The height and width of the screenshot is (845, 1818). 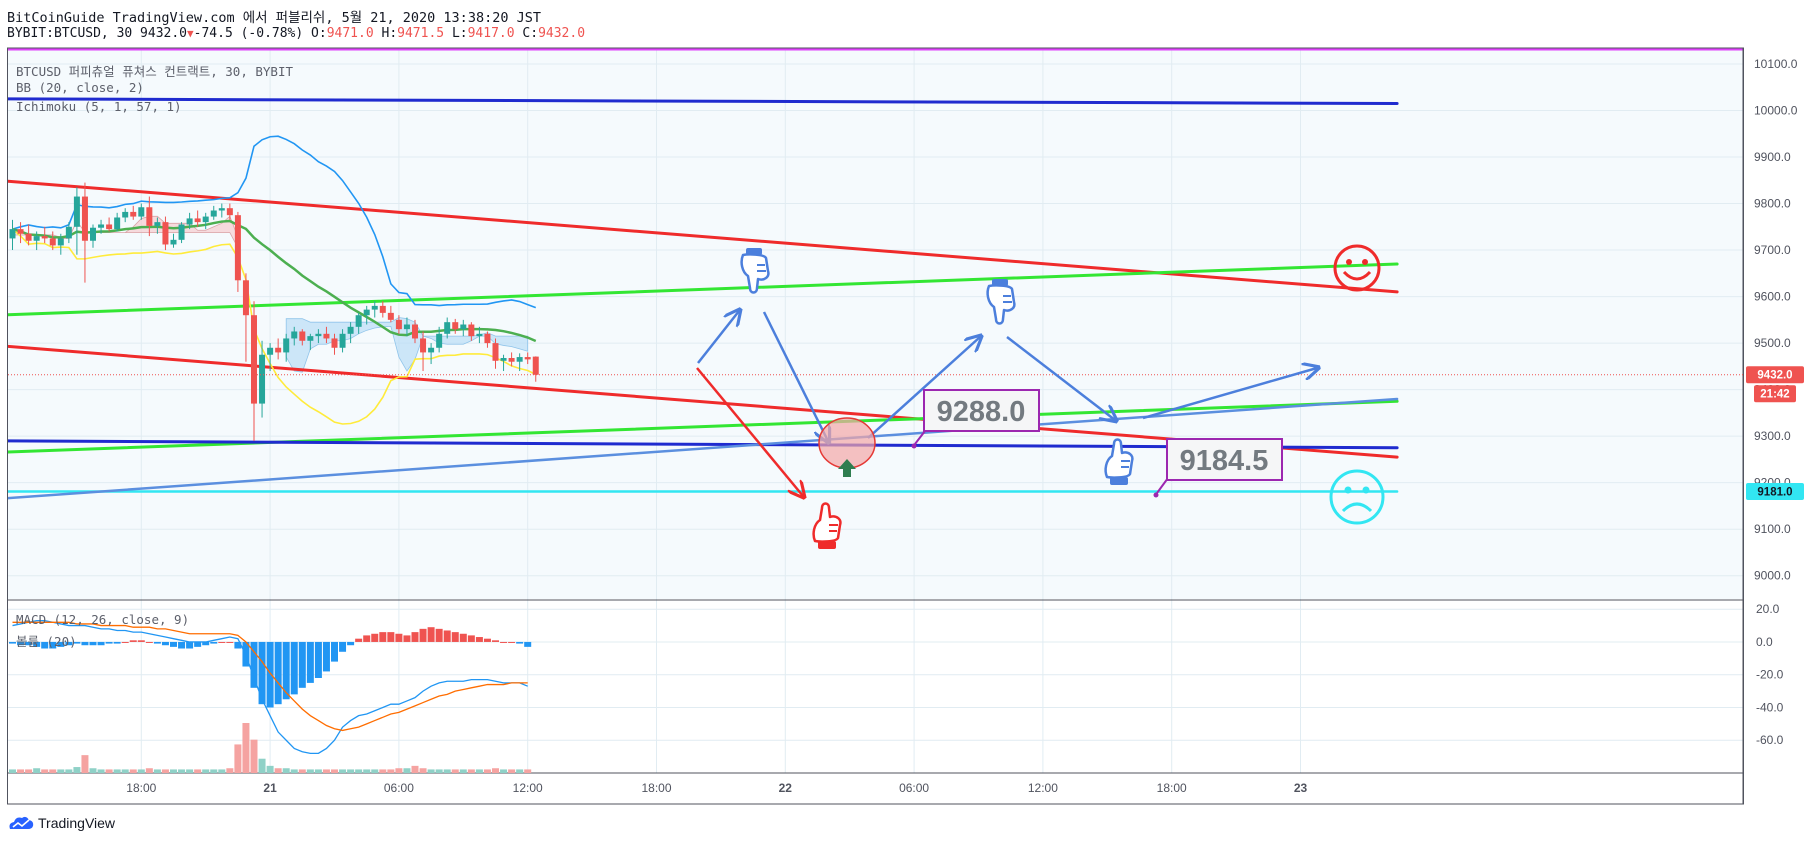 What do you see at coordinates (190, 33) in the screenshot?
I see `down-triangle-icon: ▼` at bounding box center [190, 33].